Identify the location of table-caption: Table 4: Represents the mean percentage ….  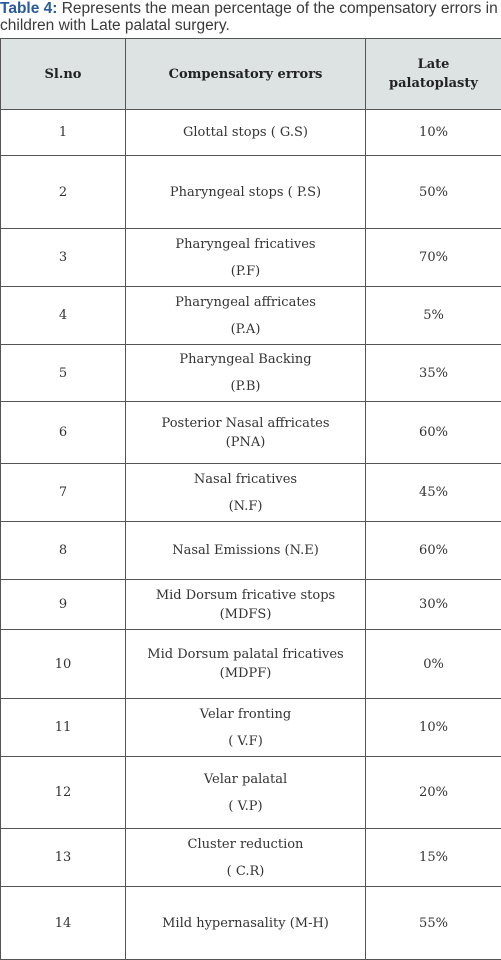
(250, 19).